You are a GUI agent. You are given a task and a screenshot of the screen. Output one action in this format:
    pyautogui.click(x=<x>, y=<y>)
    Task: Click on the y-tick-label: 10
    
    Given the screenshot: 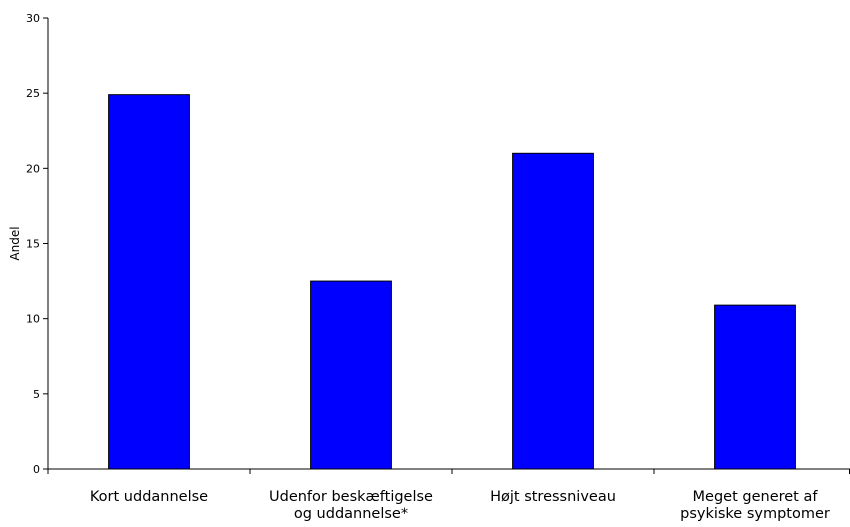 What is the action you would take?
    pyautogui.click(x=33, y=319)
    